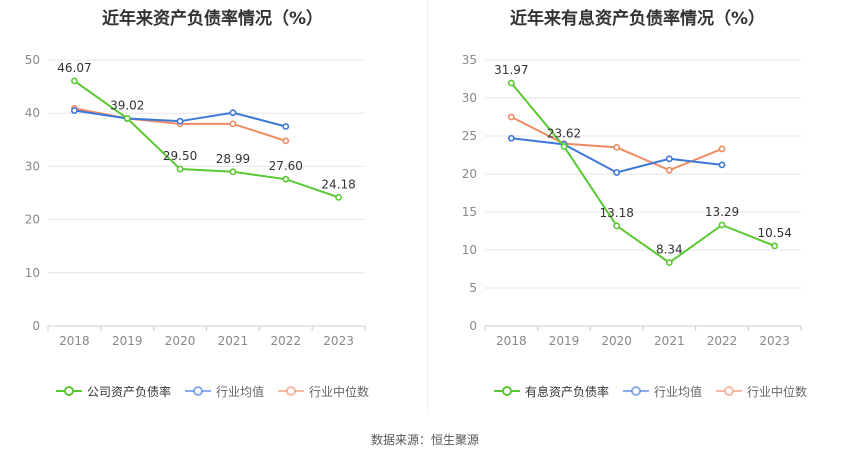 This screenshot has height=459, width=850. Describe the element at coordinates (511, 70) in the screenshot. I see `data-label: 31.97` at that location.